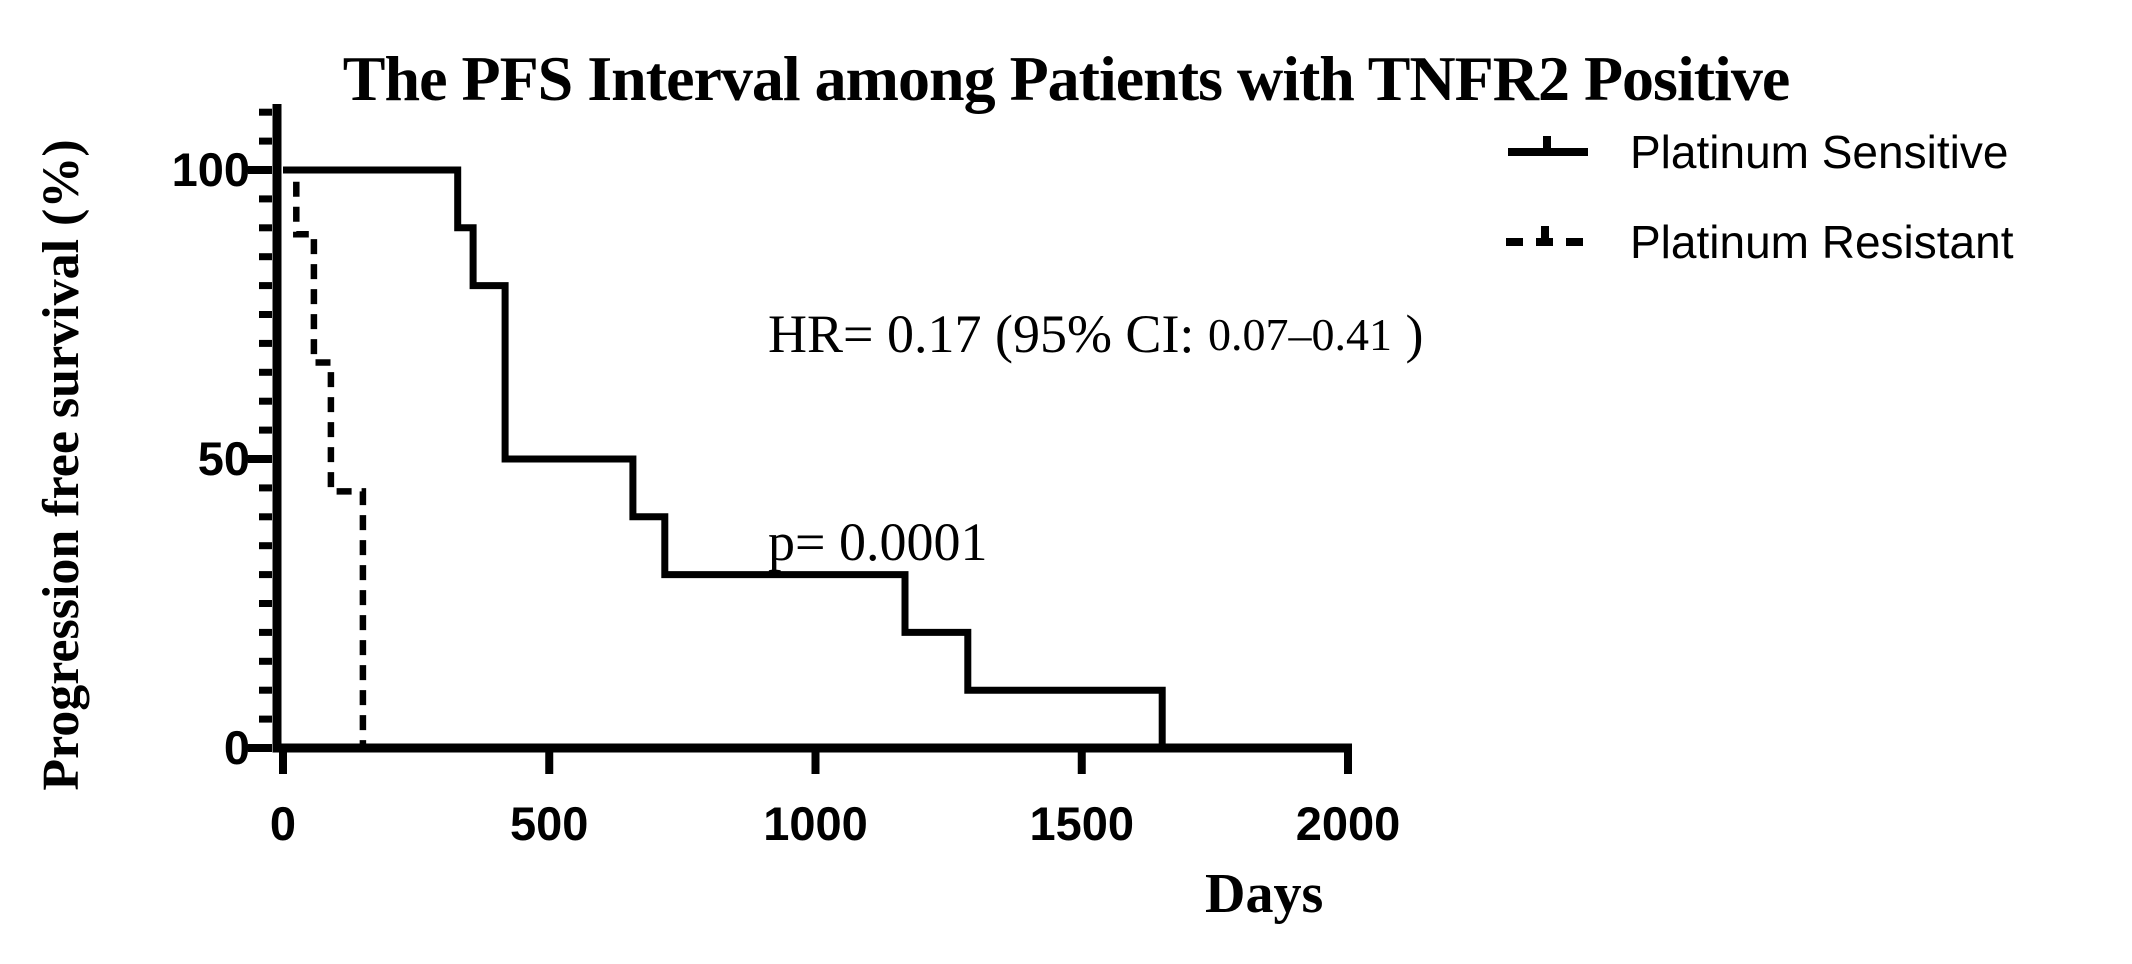 The image size is (2132, 964). I want to click on x-tick-labels: 0 500 1000 1500 2000, so click(835, 823).